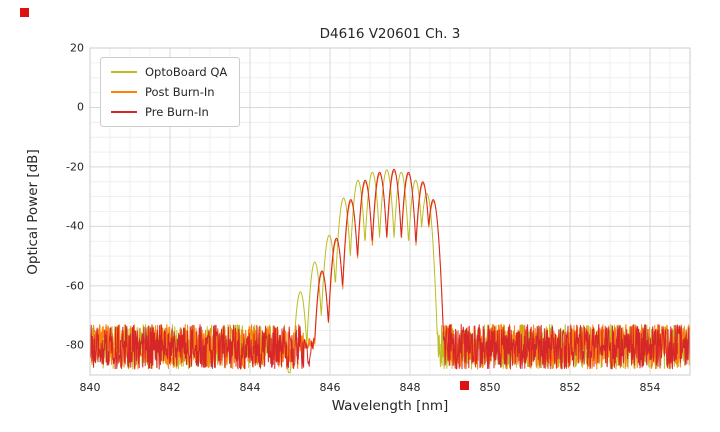 This screenshot has height=432, width=720. What do you see at coordinates (170, 387) in the screenshot?
I see `x-tick-label: 842` at bounding box center [170, 387].